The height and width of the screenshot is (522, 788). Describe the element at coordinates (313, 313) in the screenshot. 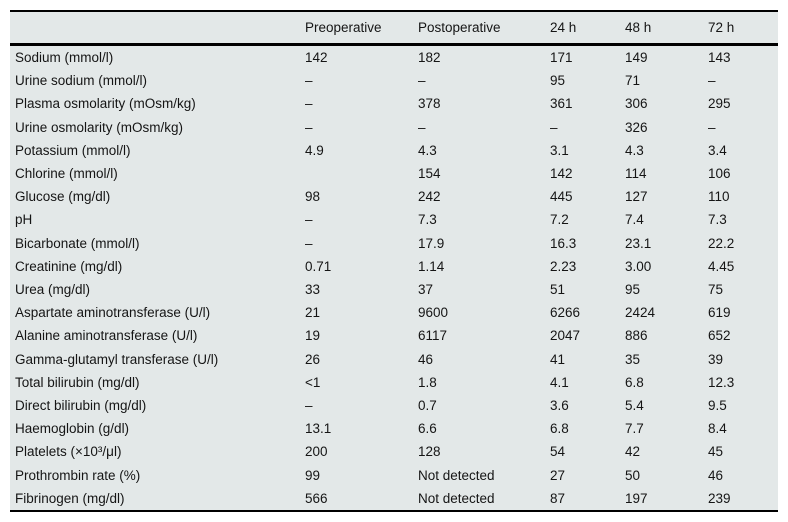

I see `cell: 21` at that location.